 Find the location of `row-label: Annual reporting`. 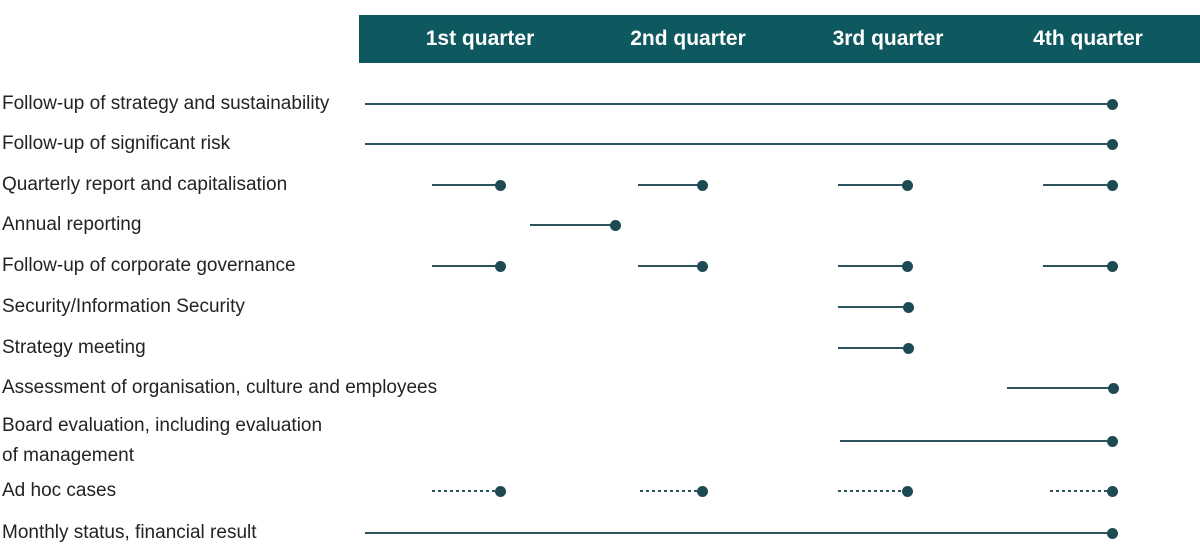

row-label: Annual reporting is located at coordinates (72, 224).